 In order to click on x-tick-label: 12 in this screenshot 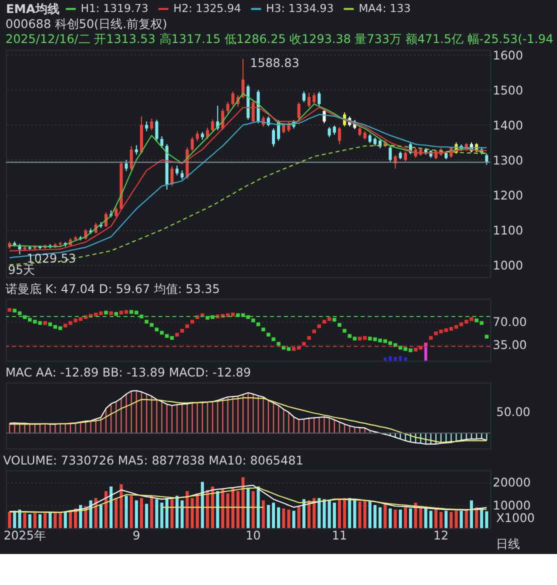, I will do `click(441, 535)`.